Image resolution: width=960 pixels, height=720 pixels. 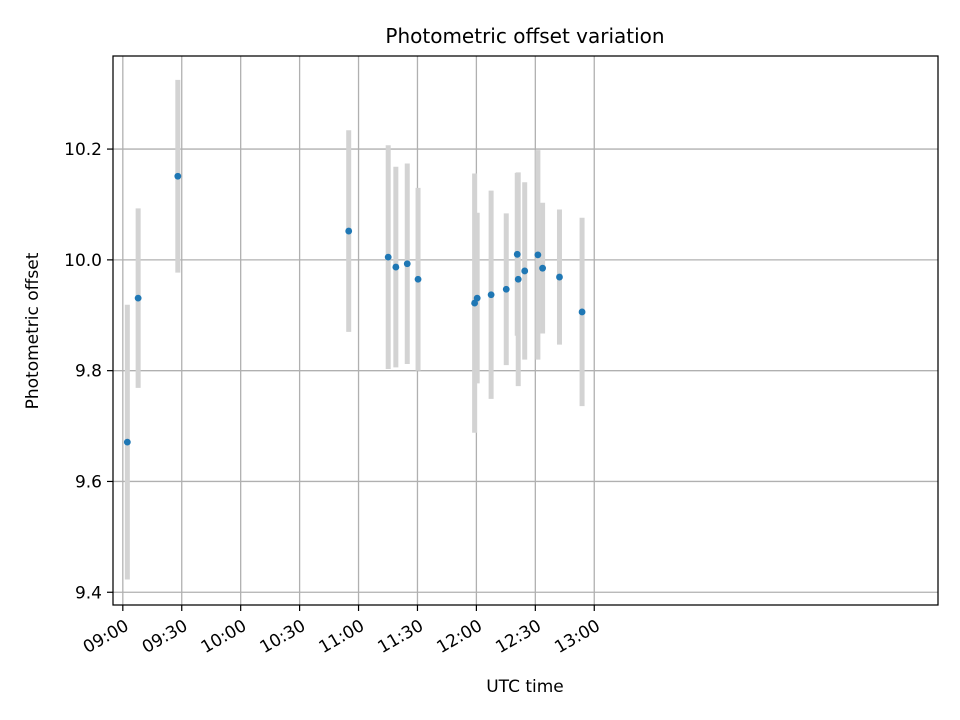 What do you see at coordinates (88, 482) in the screenshot?
I see `y-tick-label: 9.6` at bounding box center [88, 482].